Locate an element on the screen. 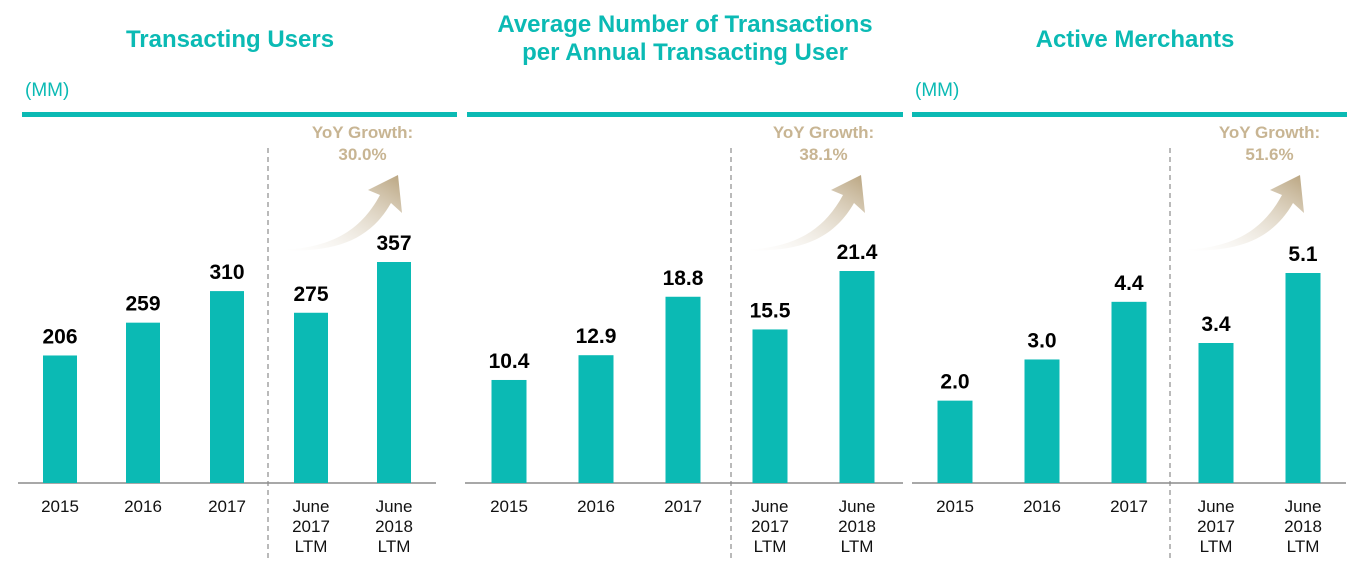  value-label: 2.0 is located at coordinates (954, 382).